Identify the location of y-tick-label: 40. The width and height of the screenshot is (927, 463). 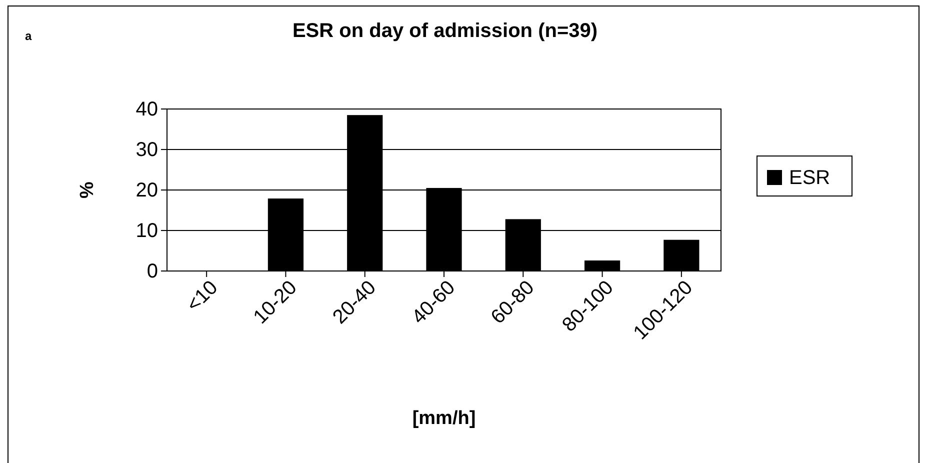
(147, 109).